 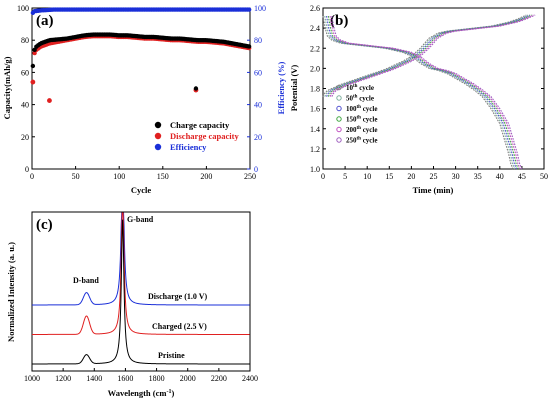 I want to click on legend-label-200-cycle: 200th cycle, so click(x=361, y=130).